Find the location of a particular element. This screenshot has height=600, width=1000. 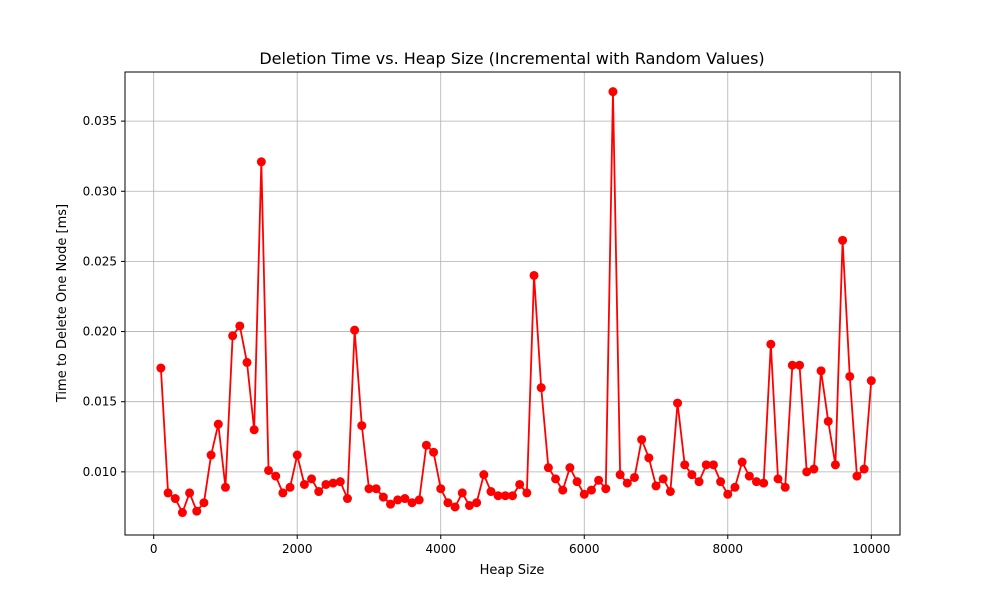

x-tick-label: 4000 is located at coordinates (440, 549).